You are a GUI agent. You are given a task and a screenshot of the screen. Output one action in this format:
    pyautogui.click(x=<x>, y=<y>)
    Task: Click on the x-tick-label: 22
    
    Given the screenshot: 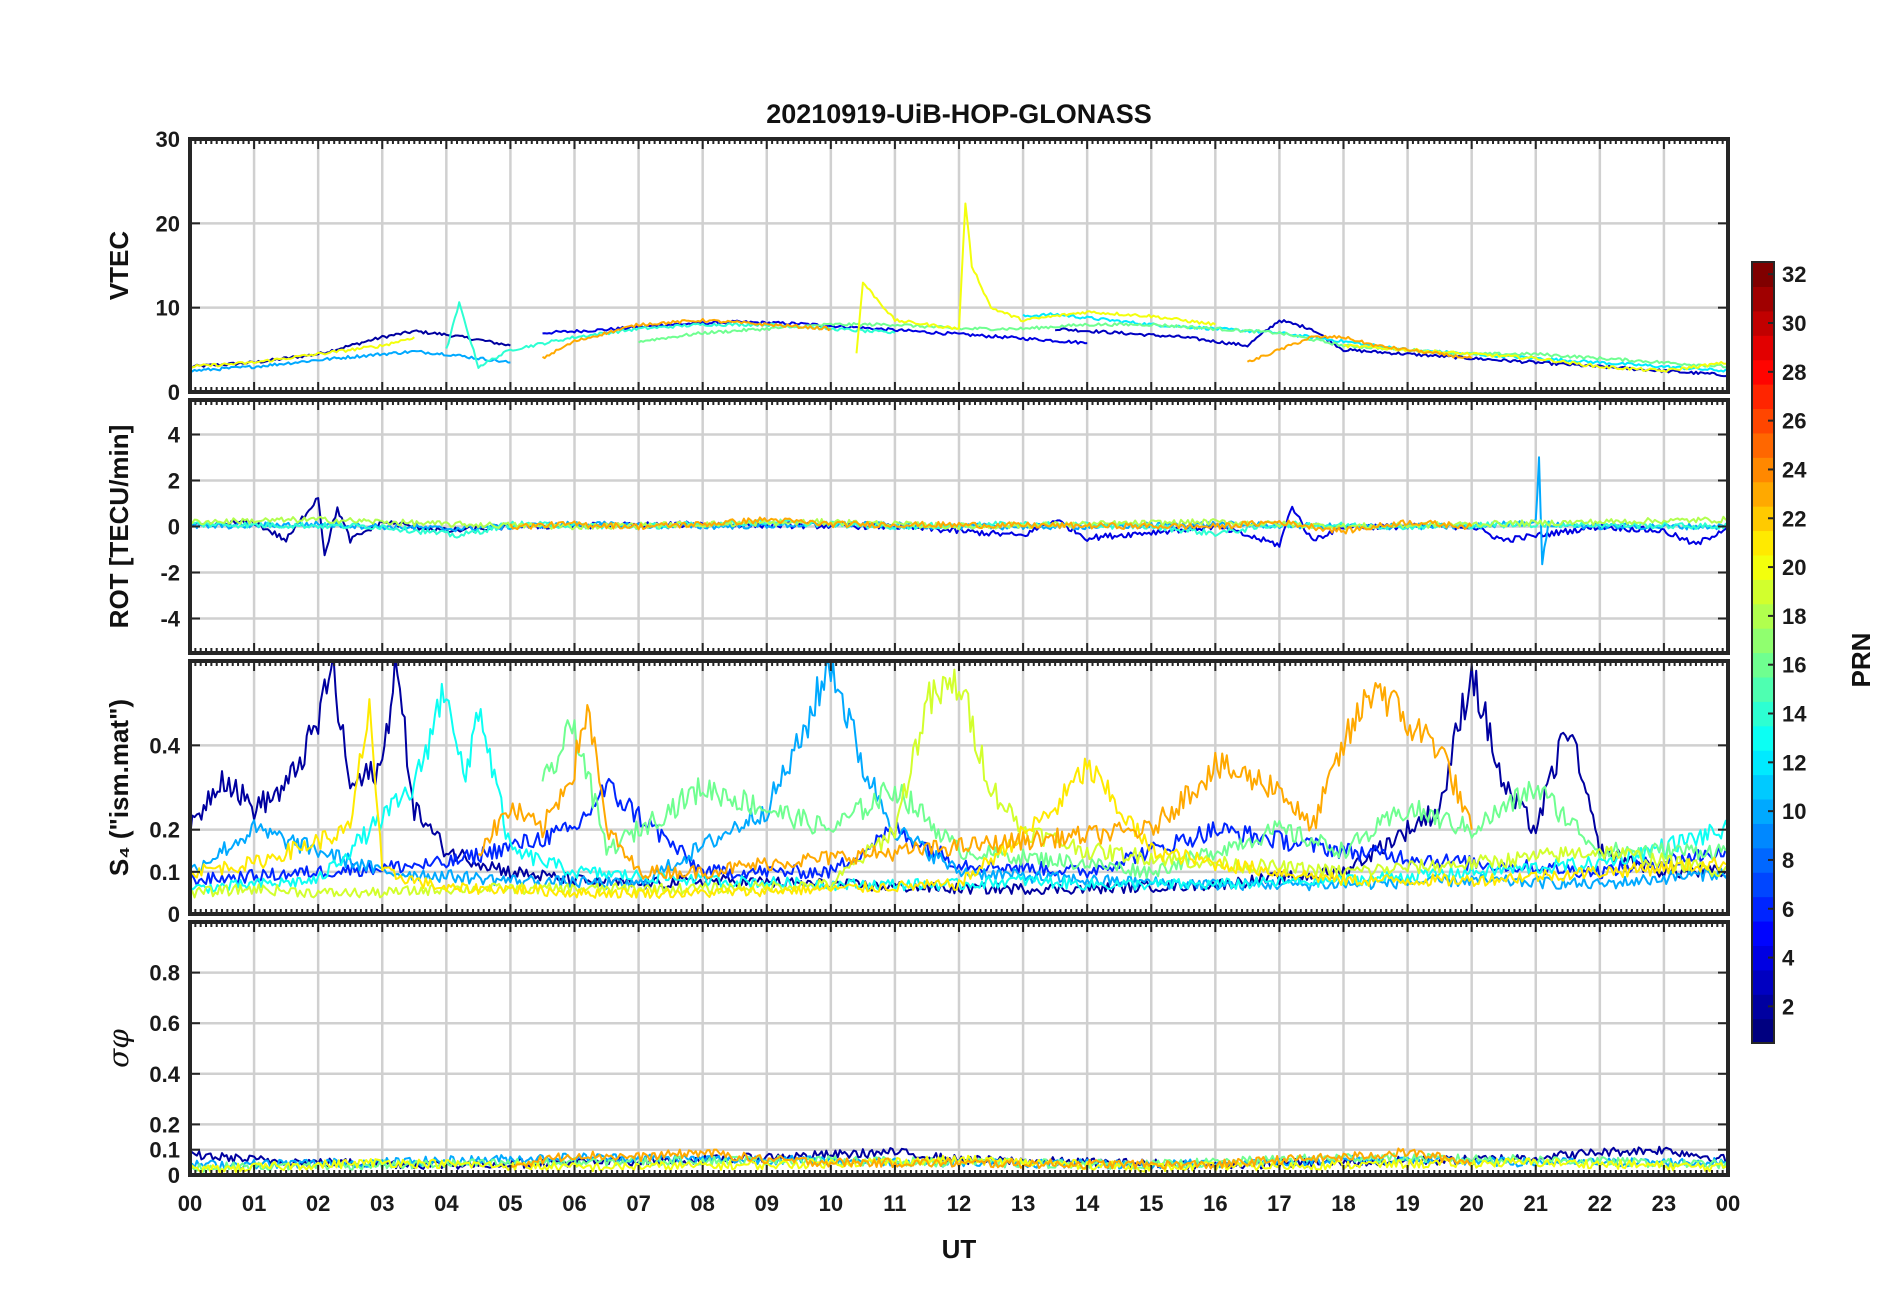 What is the action you would take?
    pyautogui.click(x=1600, y=1203)
    